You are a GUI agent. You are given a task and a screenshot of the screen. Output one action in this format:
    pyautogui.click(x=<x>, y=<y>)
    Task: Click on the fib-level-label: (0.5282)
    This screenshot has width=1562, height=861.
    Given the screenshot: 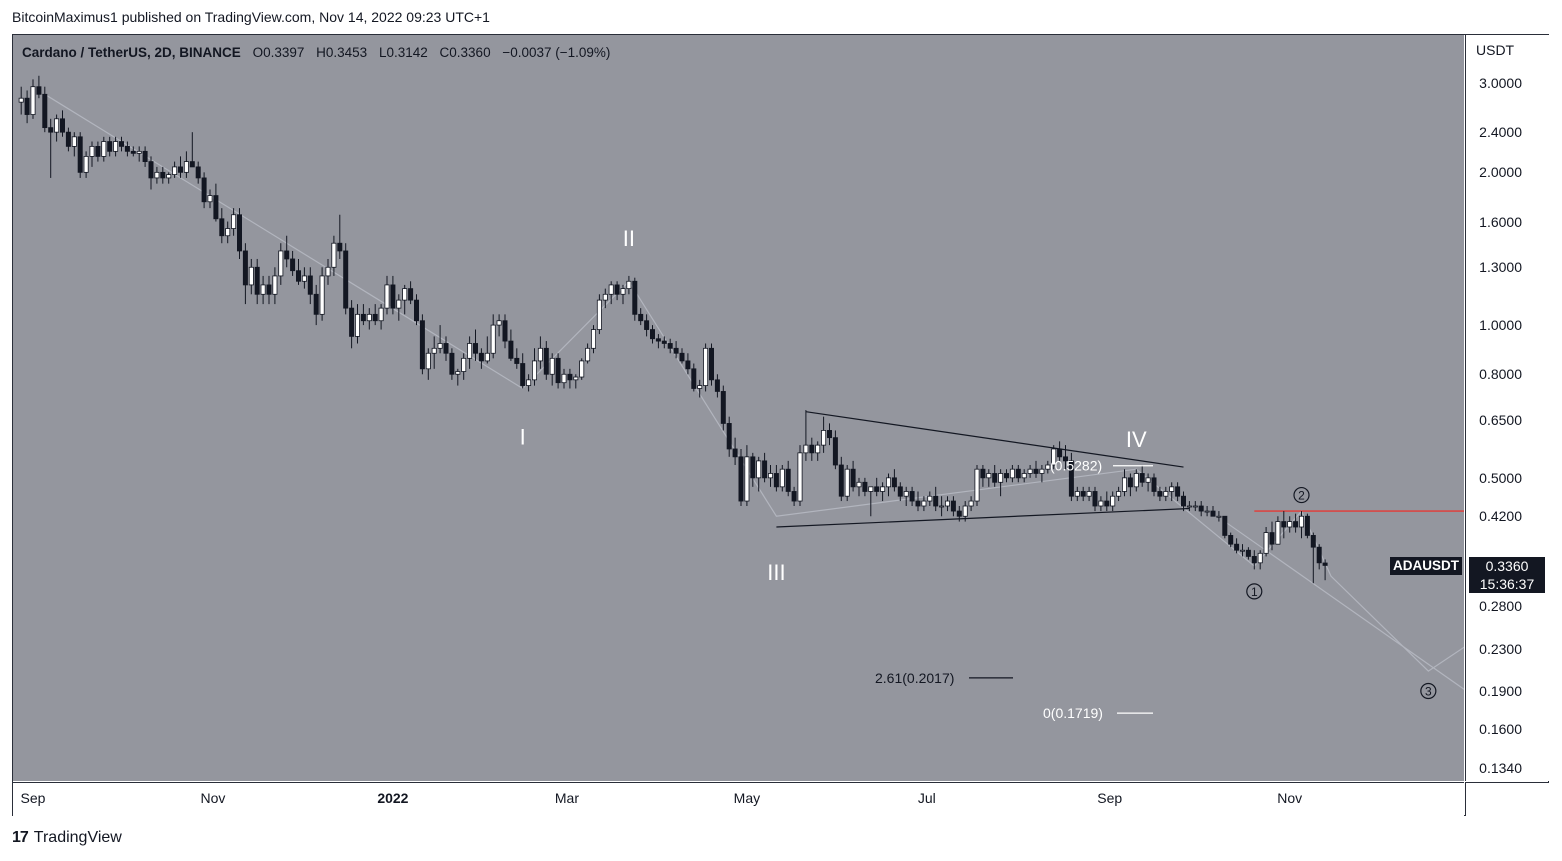 What is the action you would take?
    pyautogui.click(x=1076, y=466)
    